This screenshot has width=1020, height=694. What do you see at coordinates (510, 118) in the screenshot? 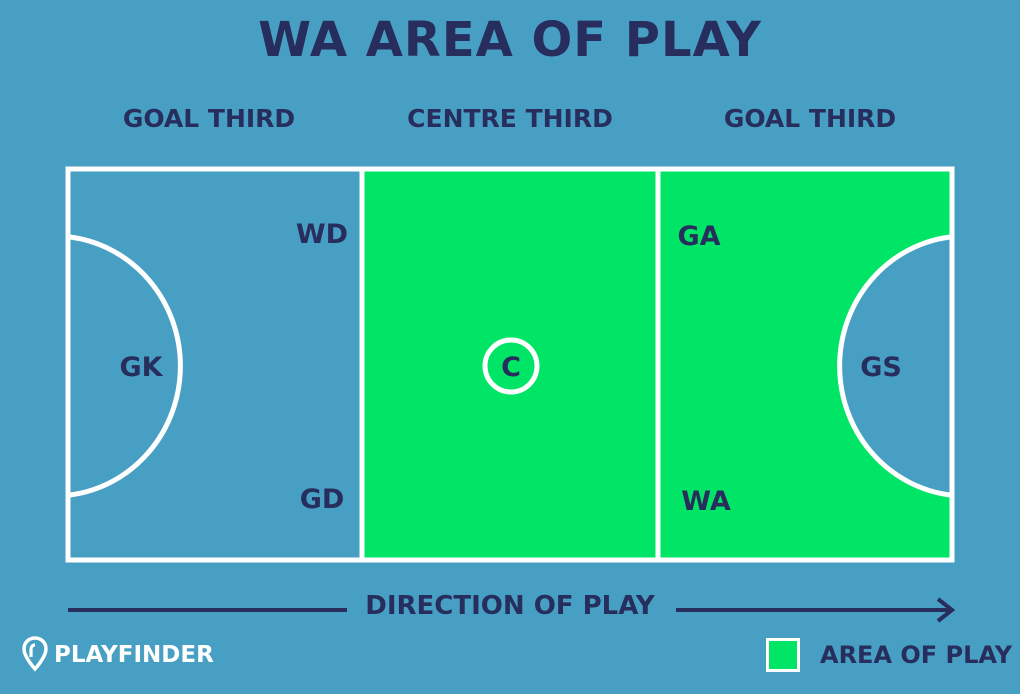
I see `centre-third-label: CENTRE THIRD` at bounding box center [510, 118].